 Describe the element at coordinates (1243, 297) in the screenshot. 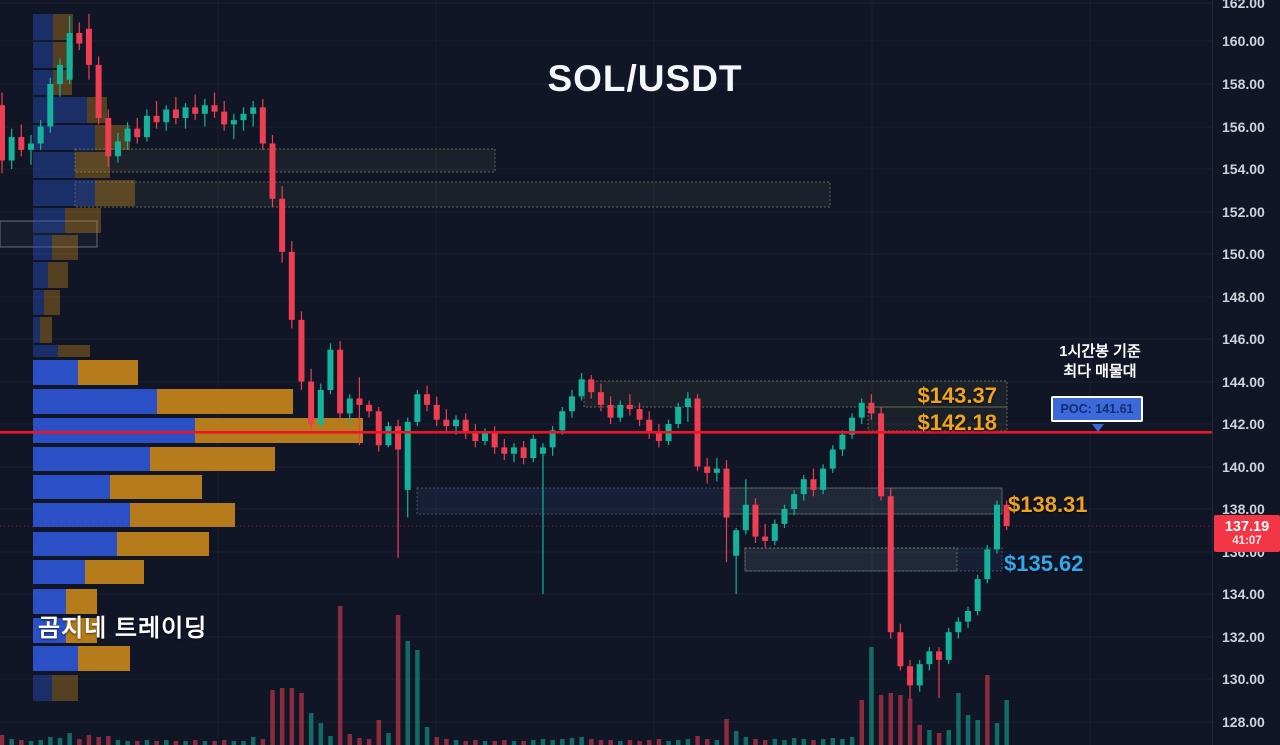

I see `price-tick-label: 148.00` at that location.